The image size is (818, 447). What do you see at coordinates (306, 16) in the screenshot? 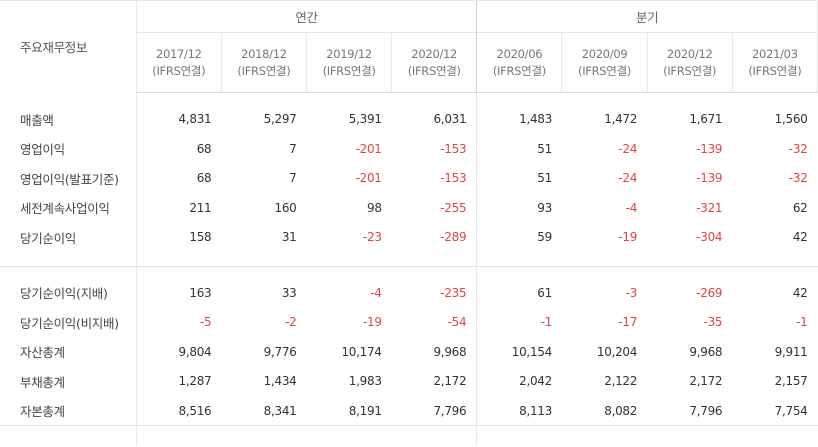
I see `annual-header: 연간` at bounding box center [306, 16].